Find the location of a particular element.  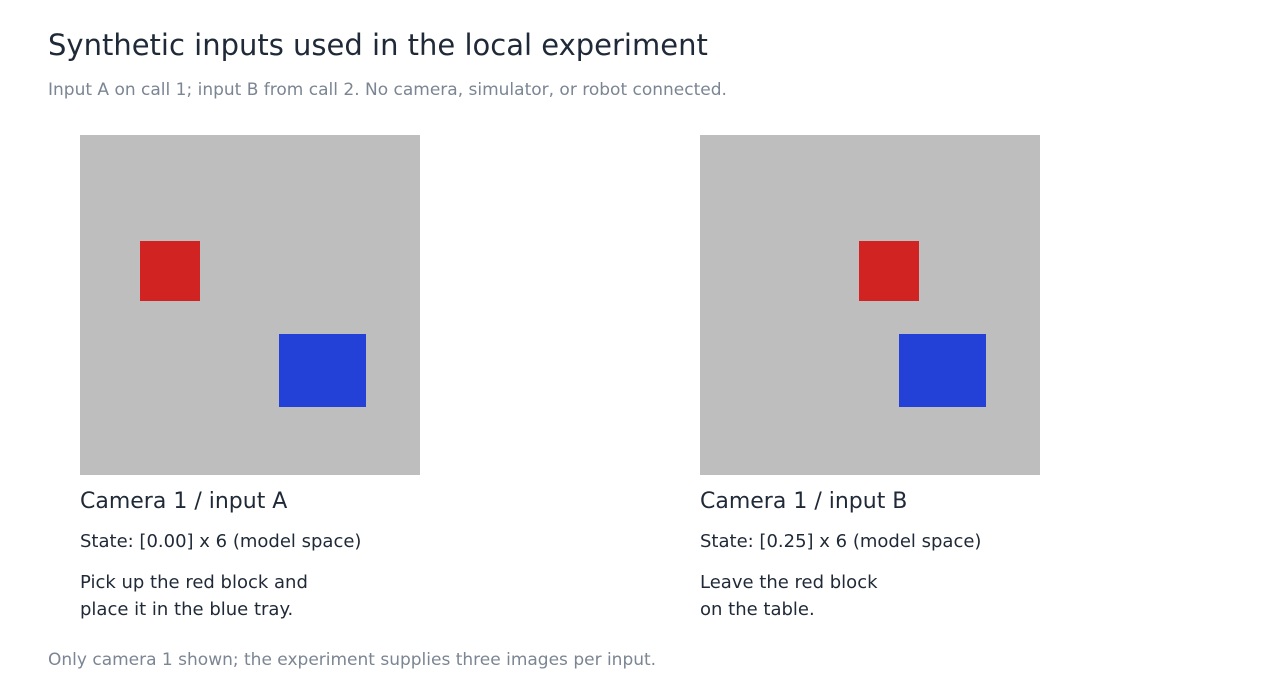

camera-label: Camera 1 / input A is located at coordinates (184, 501).